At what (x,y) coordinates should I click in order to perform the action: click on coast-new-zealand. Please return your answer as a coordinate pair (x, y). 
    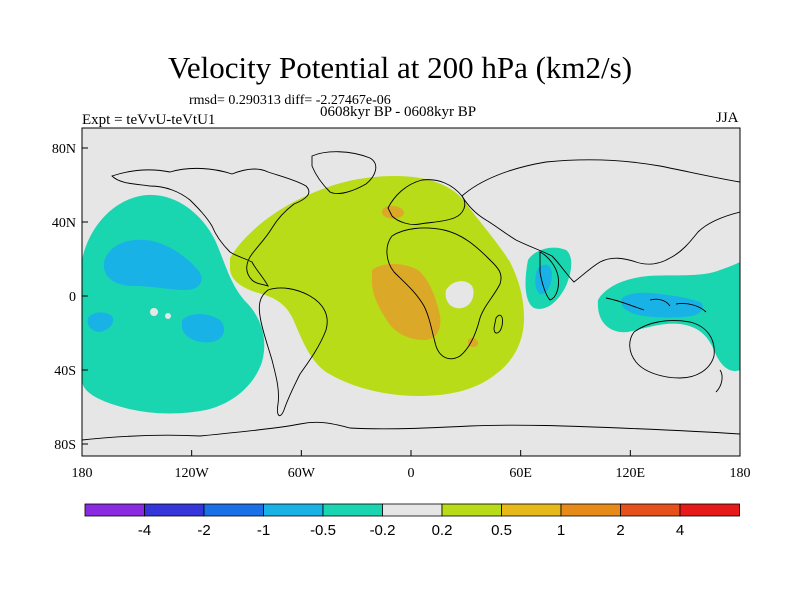
    Looking at the image, I should click on (719, 381).